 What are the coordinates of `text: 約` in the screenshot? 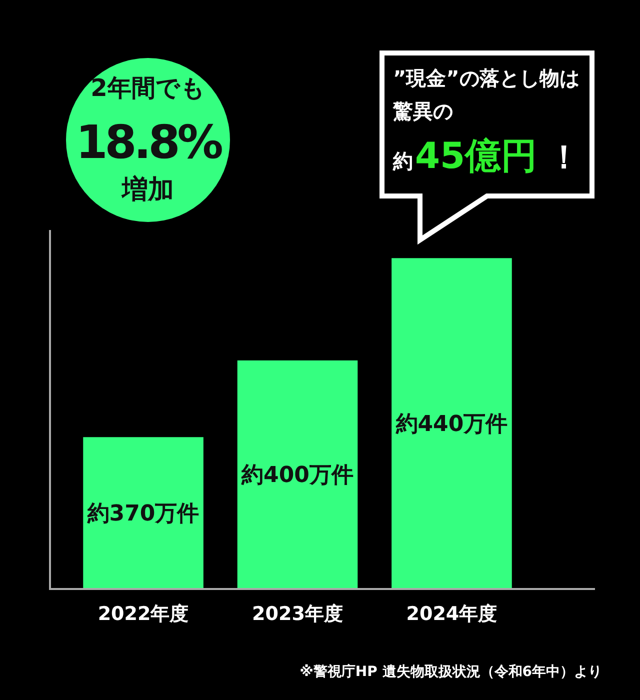 It's located at (402, 161).